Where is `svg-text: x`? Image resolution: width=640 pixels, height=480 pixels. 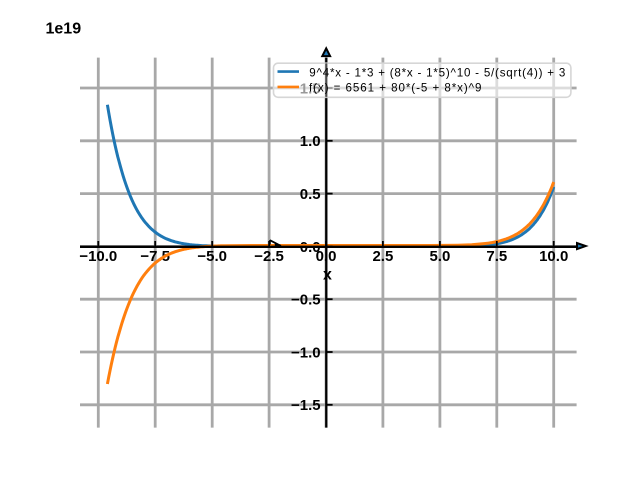
svg-text: x is located at coordinates (327, 274).